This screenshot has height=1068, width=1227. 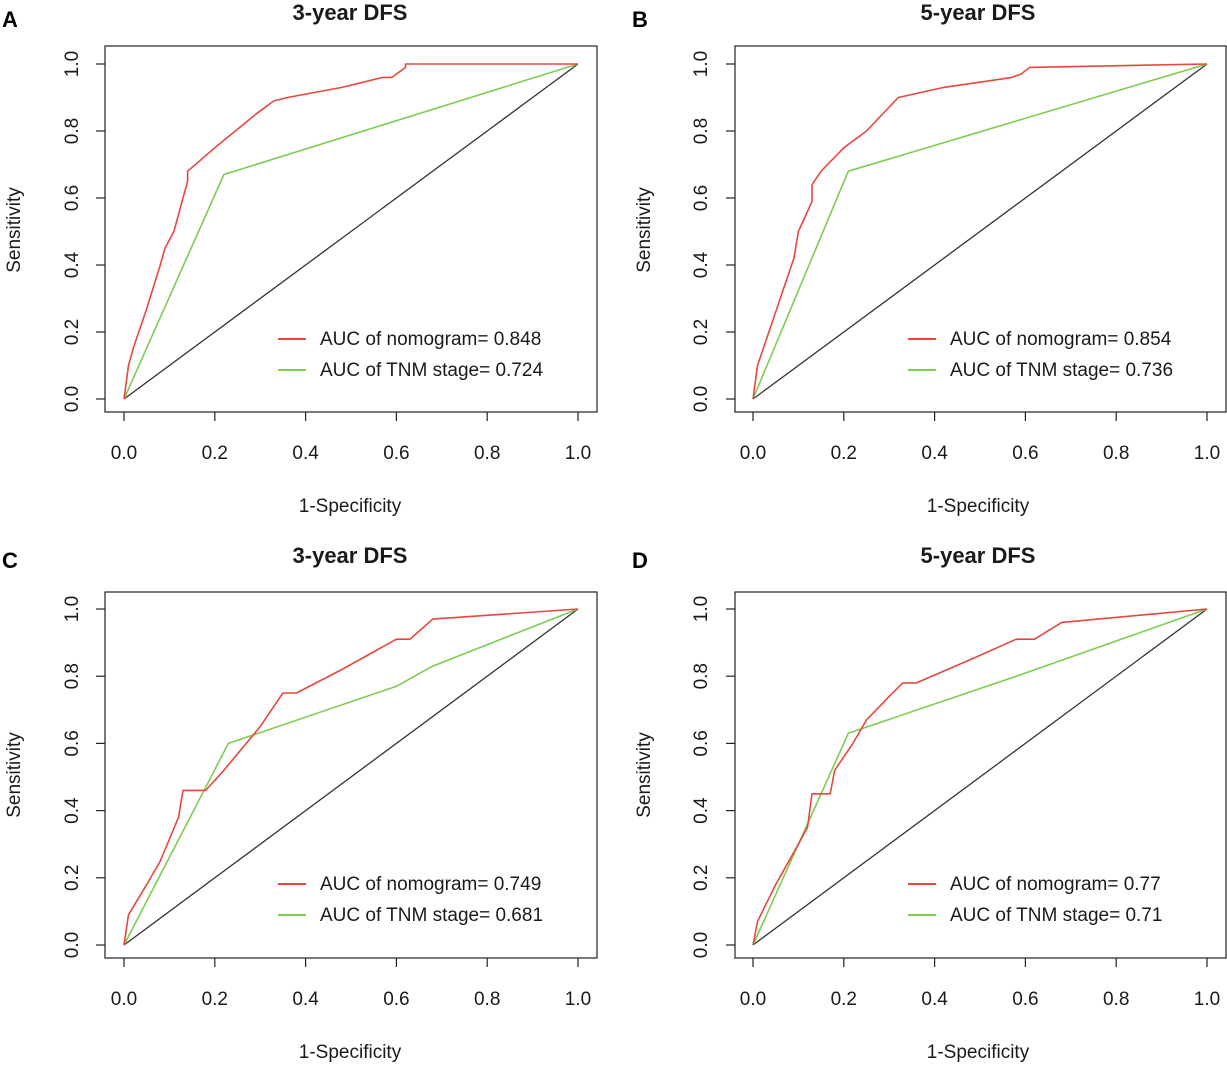 I want to click on legend-label-tnm-stage: AUC of TNM stage= 0.681, so click(x=431, y=915).